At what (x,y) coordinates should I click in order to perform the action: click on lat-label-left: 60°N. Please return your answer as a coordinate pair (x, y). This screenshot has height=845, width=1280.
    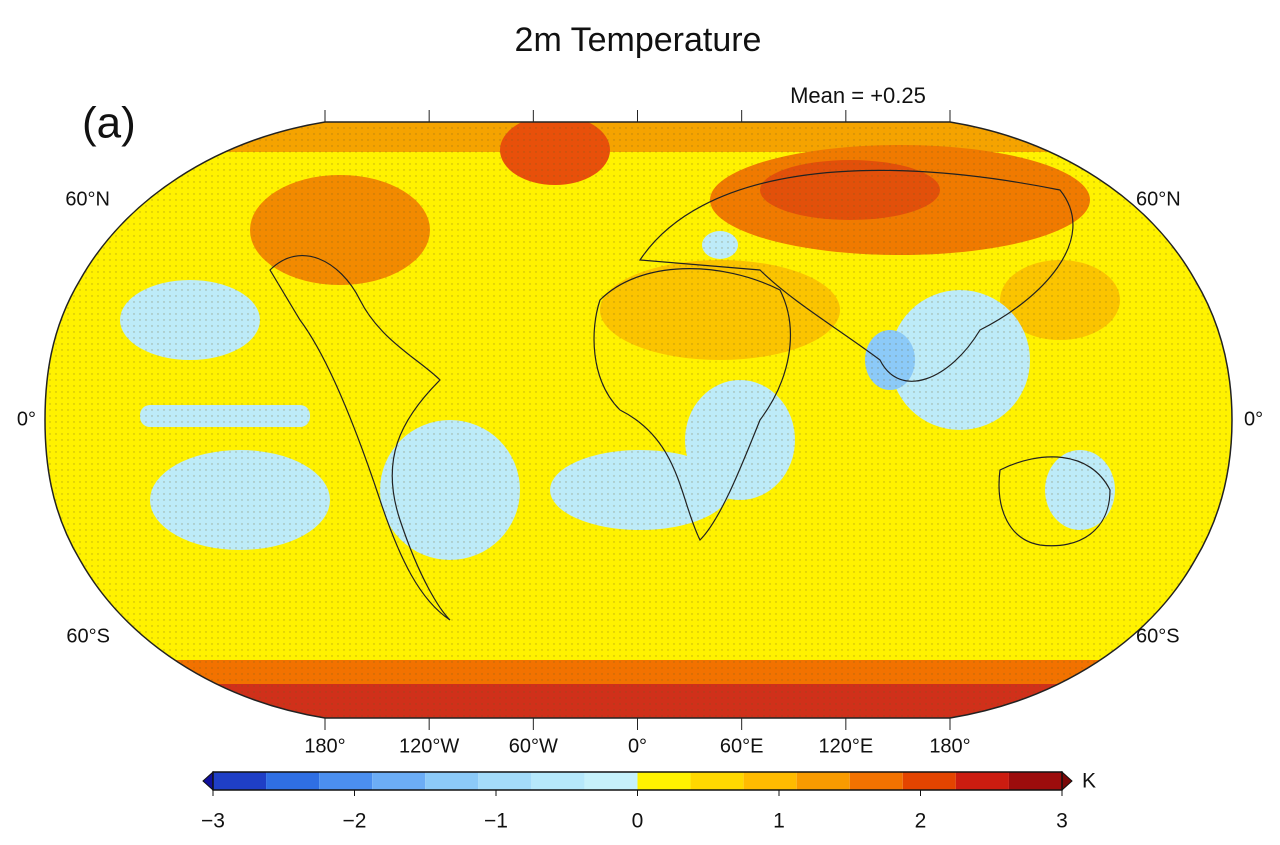
    Looking at the image, I should click on (87, 199).